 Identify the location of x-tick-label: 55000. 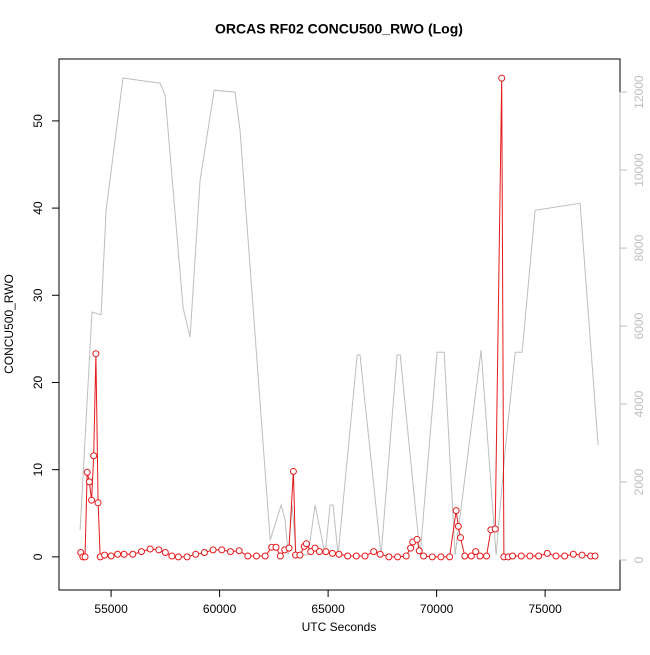
(111, 609).